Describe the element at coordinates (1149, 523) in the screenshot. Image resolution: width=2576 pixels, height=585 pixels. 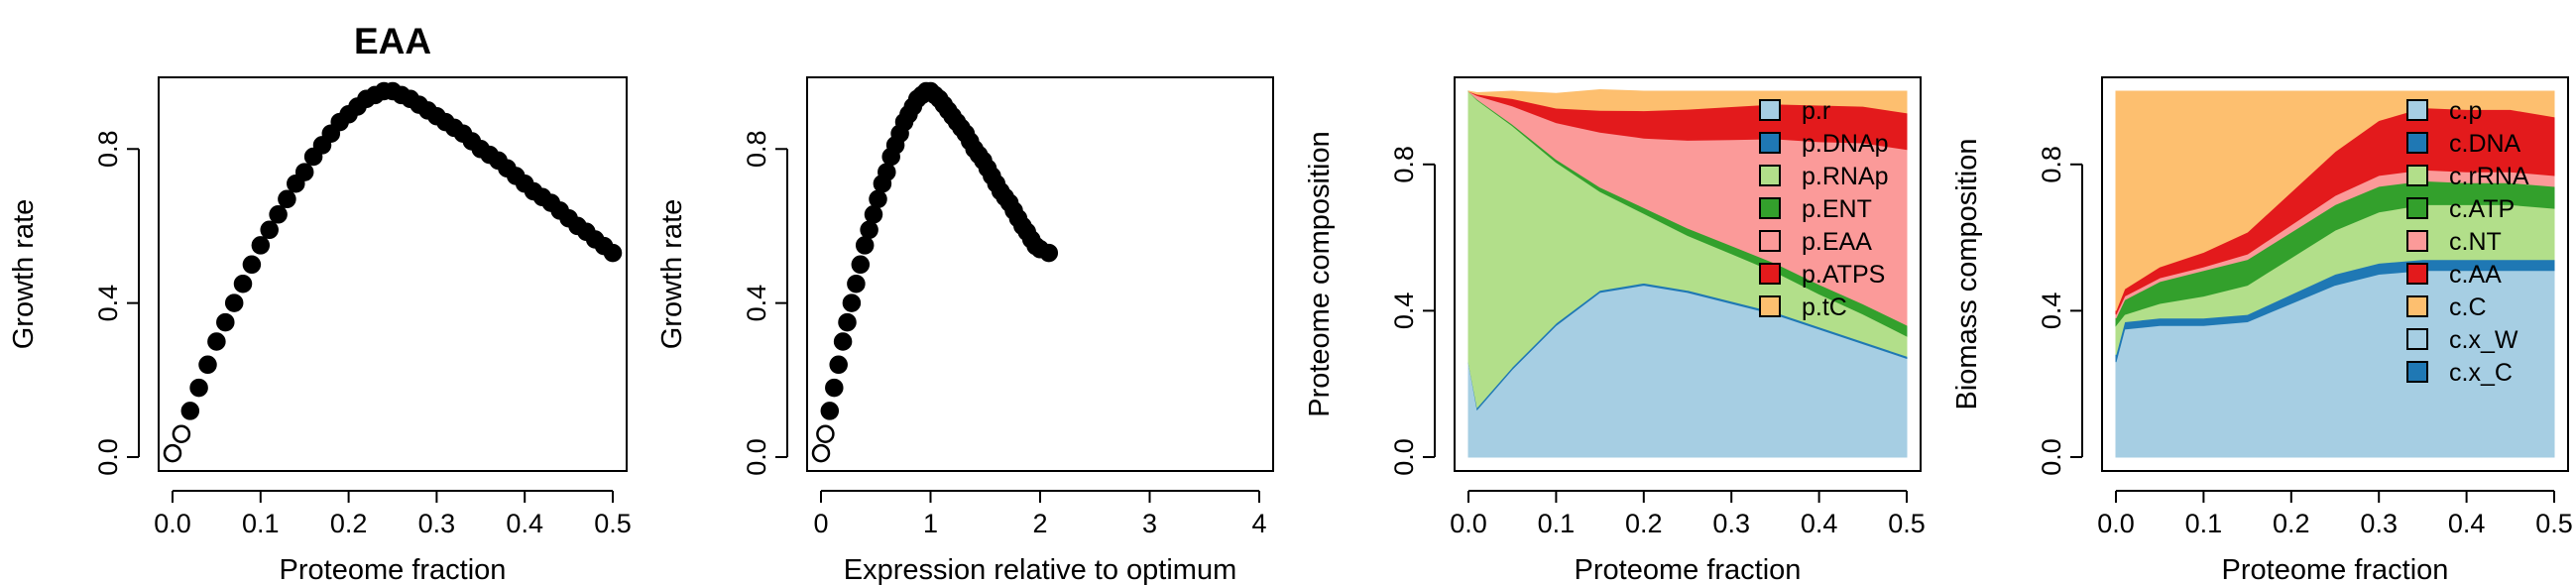
I see `x-tick-label: 3` at that location.